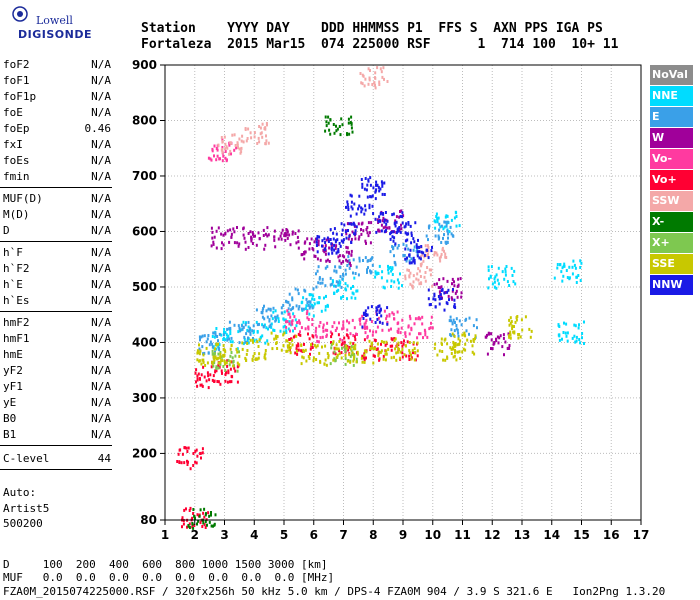 The width and height of the screenshot is (700, 600). What do you see at coordinates (144, 453) in the screenshot?
I see `y-tick-label: 200` at bounding box center [144, 453].